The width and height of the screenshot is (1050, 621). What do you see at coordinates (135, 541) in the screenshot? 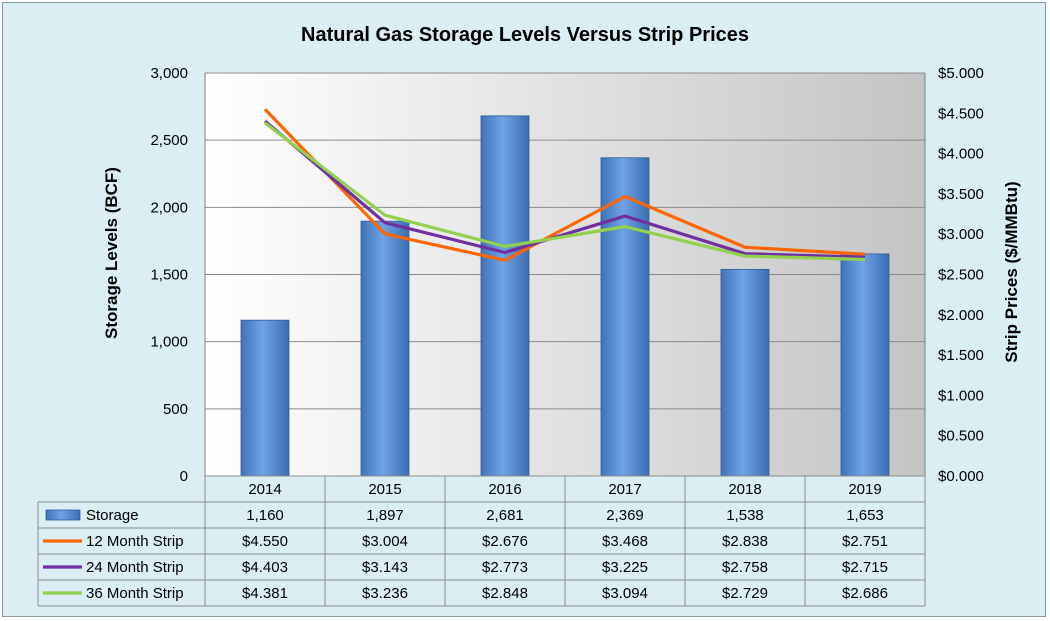
I see `legend-label: 12 Month Strip` at bounding box center [135, 541].